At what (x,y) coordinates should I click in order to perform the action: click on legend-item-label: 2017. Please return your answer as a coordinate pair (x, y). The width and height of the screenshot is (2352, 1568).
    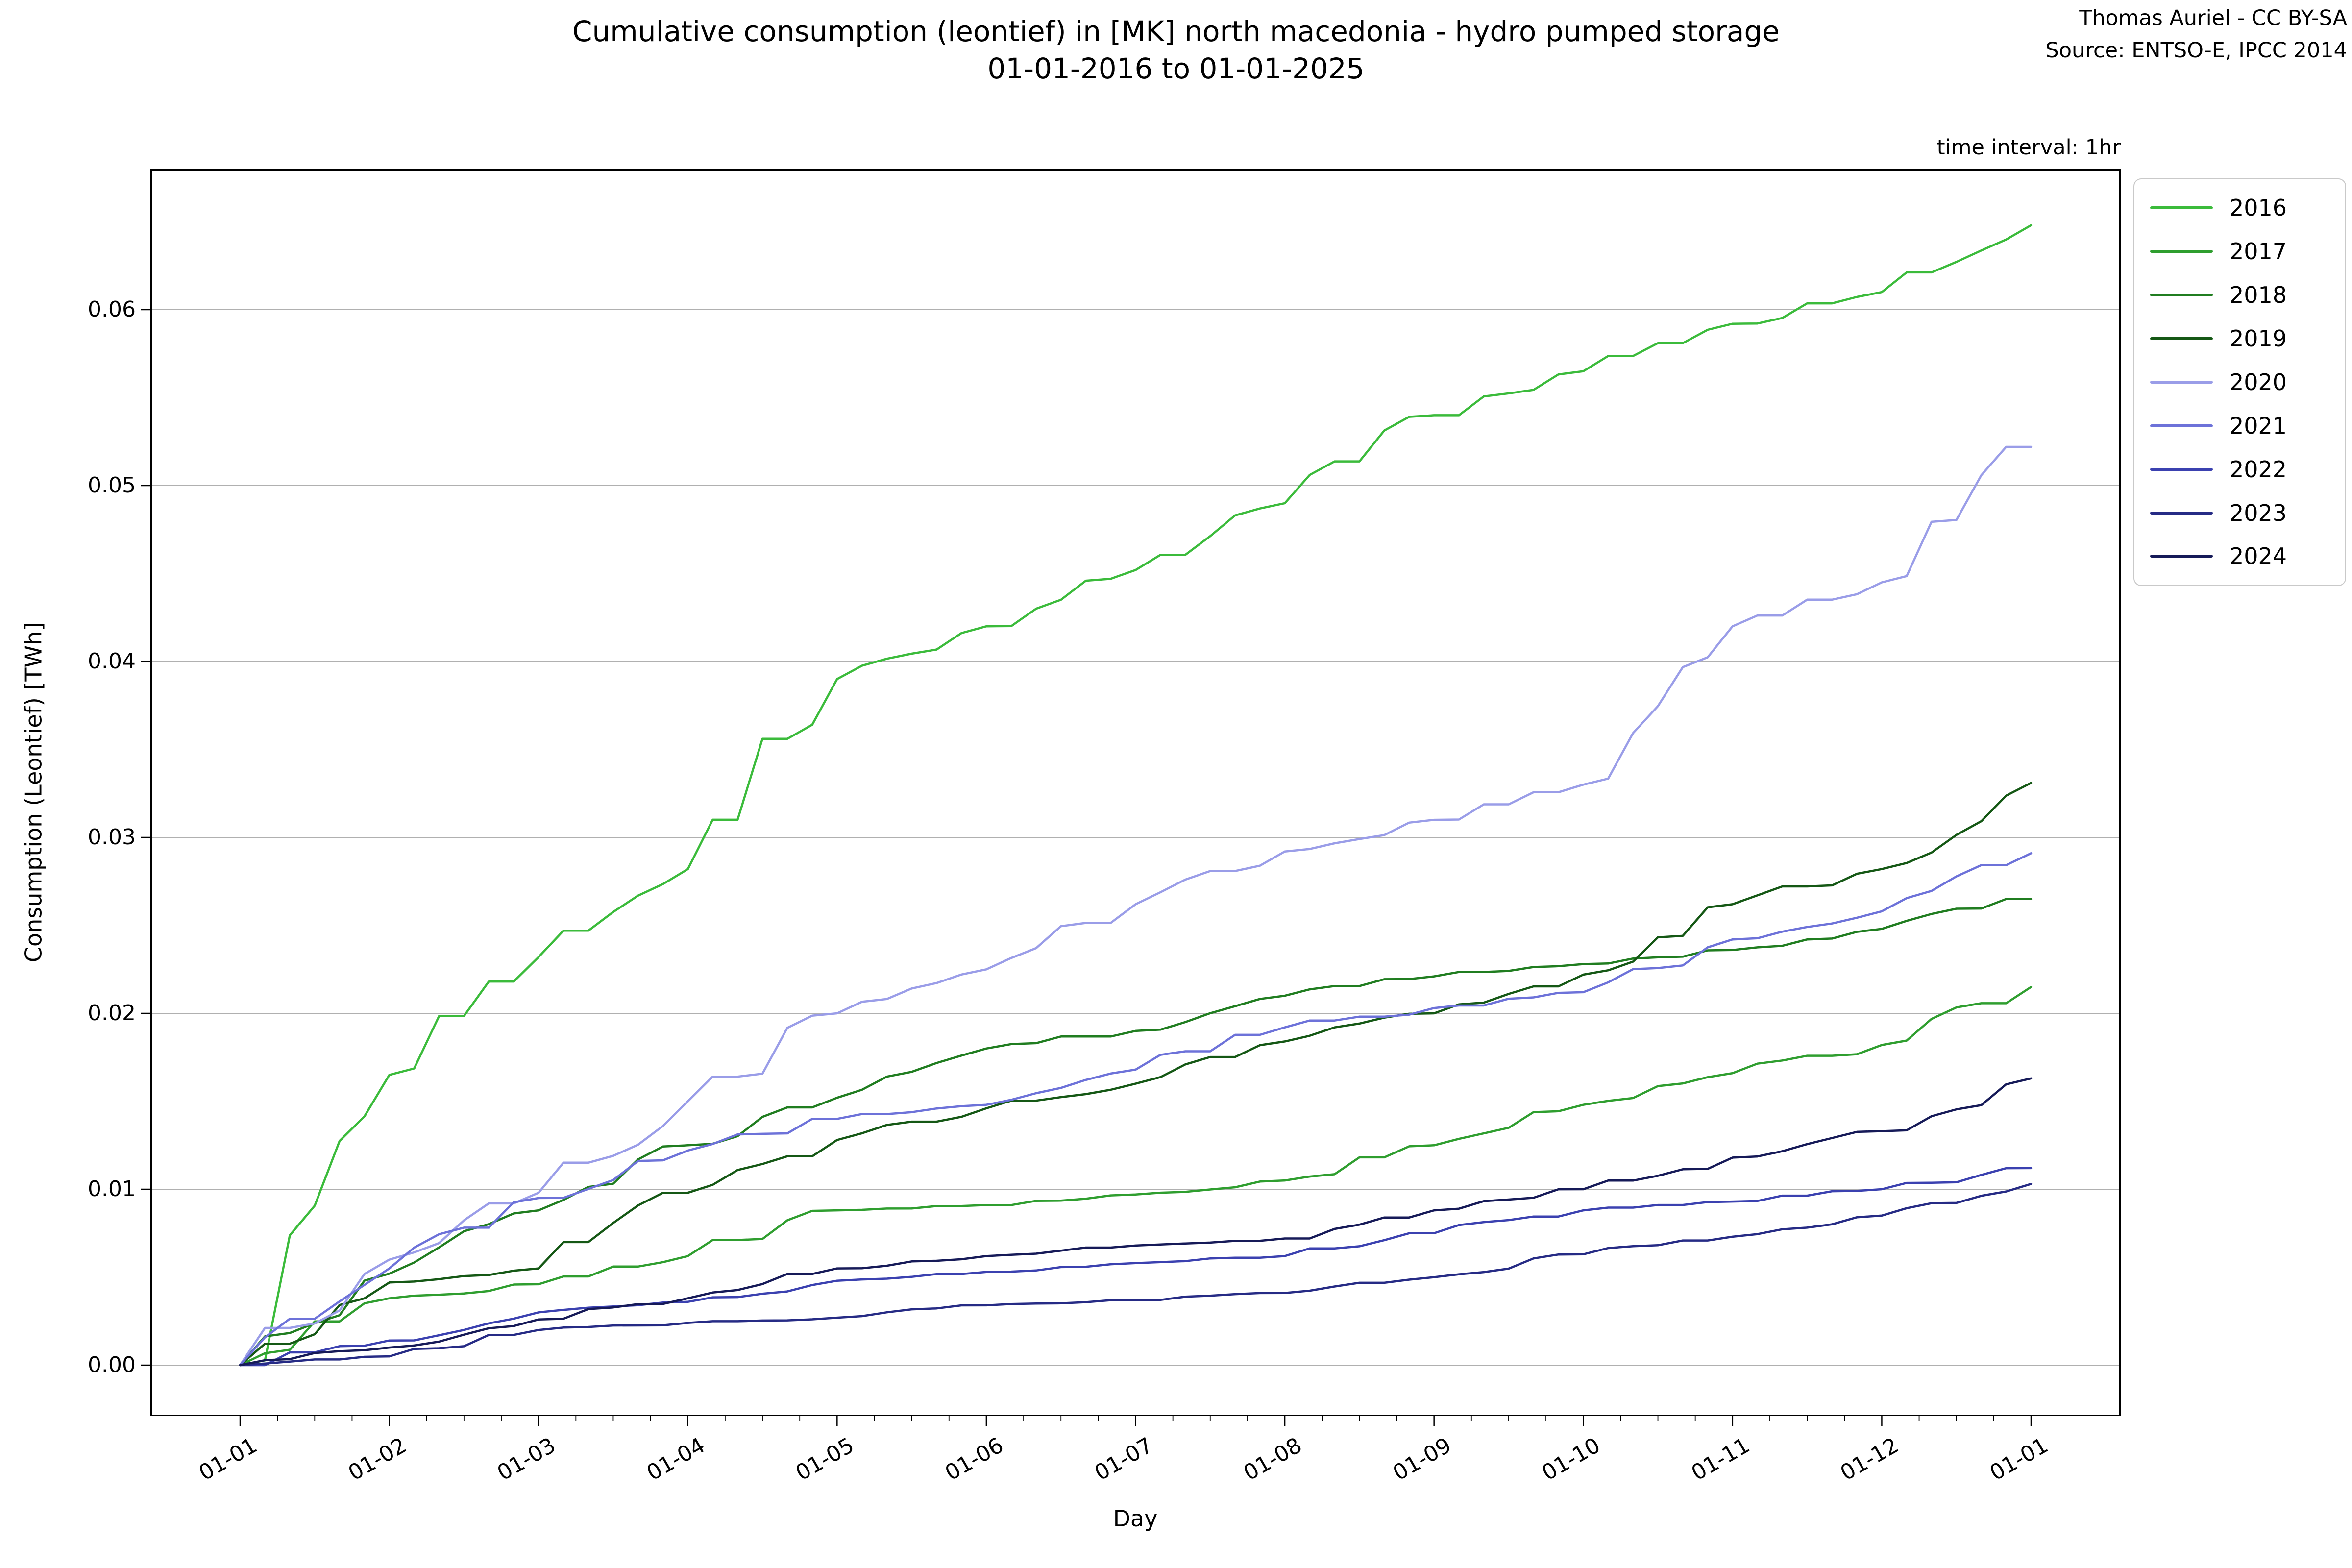
    Looking at the image, I should click on (2258, 252).